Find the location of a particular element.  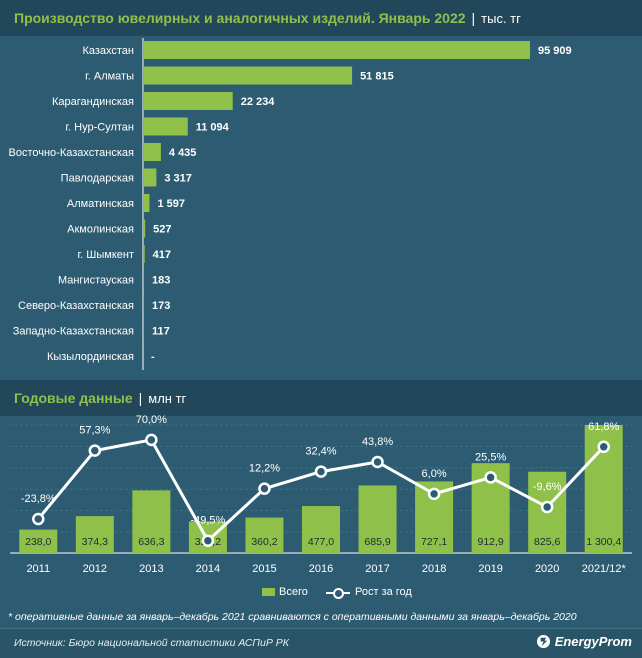

region-label: г. Нур-Султан is located at coordinates (99, 128).